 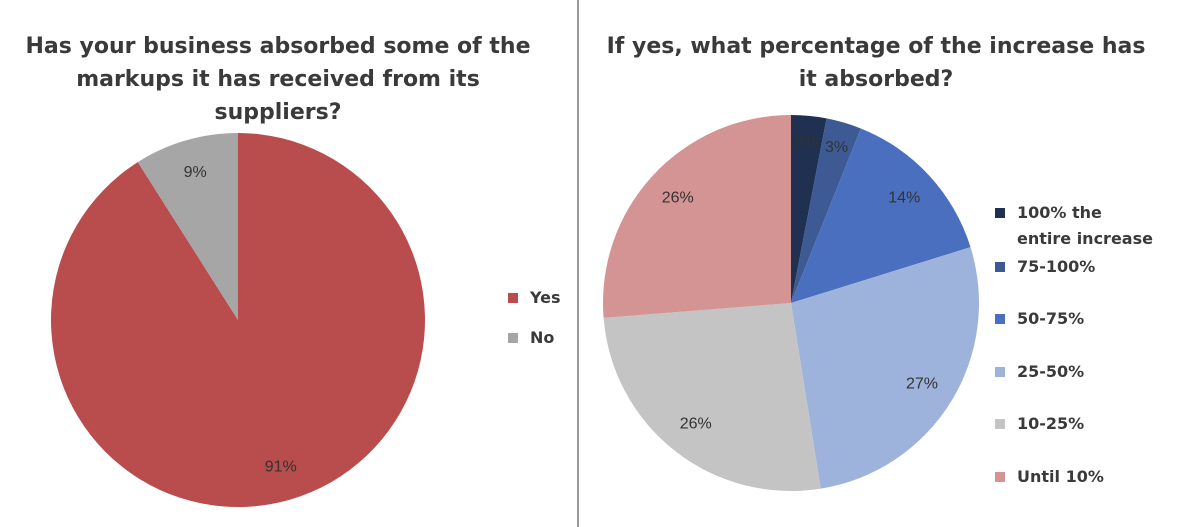 What do you see at coordinates (1056, 266) in the screenshot?
I see `legend-label: 75-100%` at bounding box center [1056, 266].